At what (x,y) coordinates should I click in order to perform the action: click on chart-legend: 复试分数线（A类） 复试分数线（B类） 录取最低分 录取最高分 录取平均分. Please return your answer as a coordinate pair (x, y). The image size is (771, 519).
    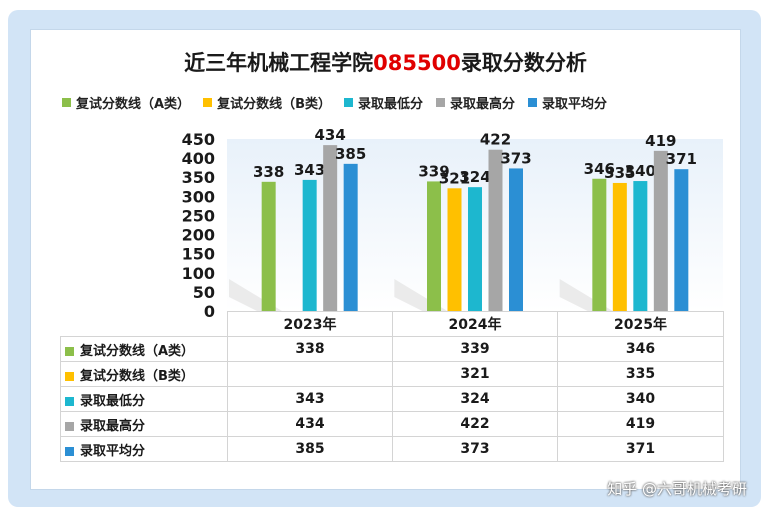
    Looking at the image, I should click on (341, 102).